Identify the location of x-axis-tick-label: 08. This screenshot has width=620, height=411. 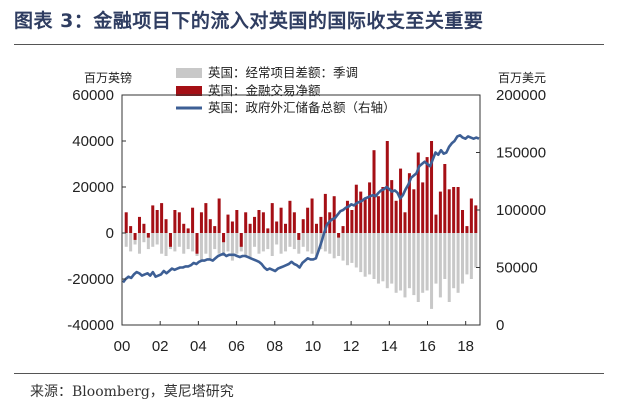
(274, 346).